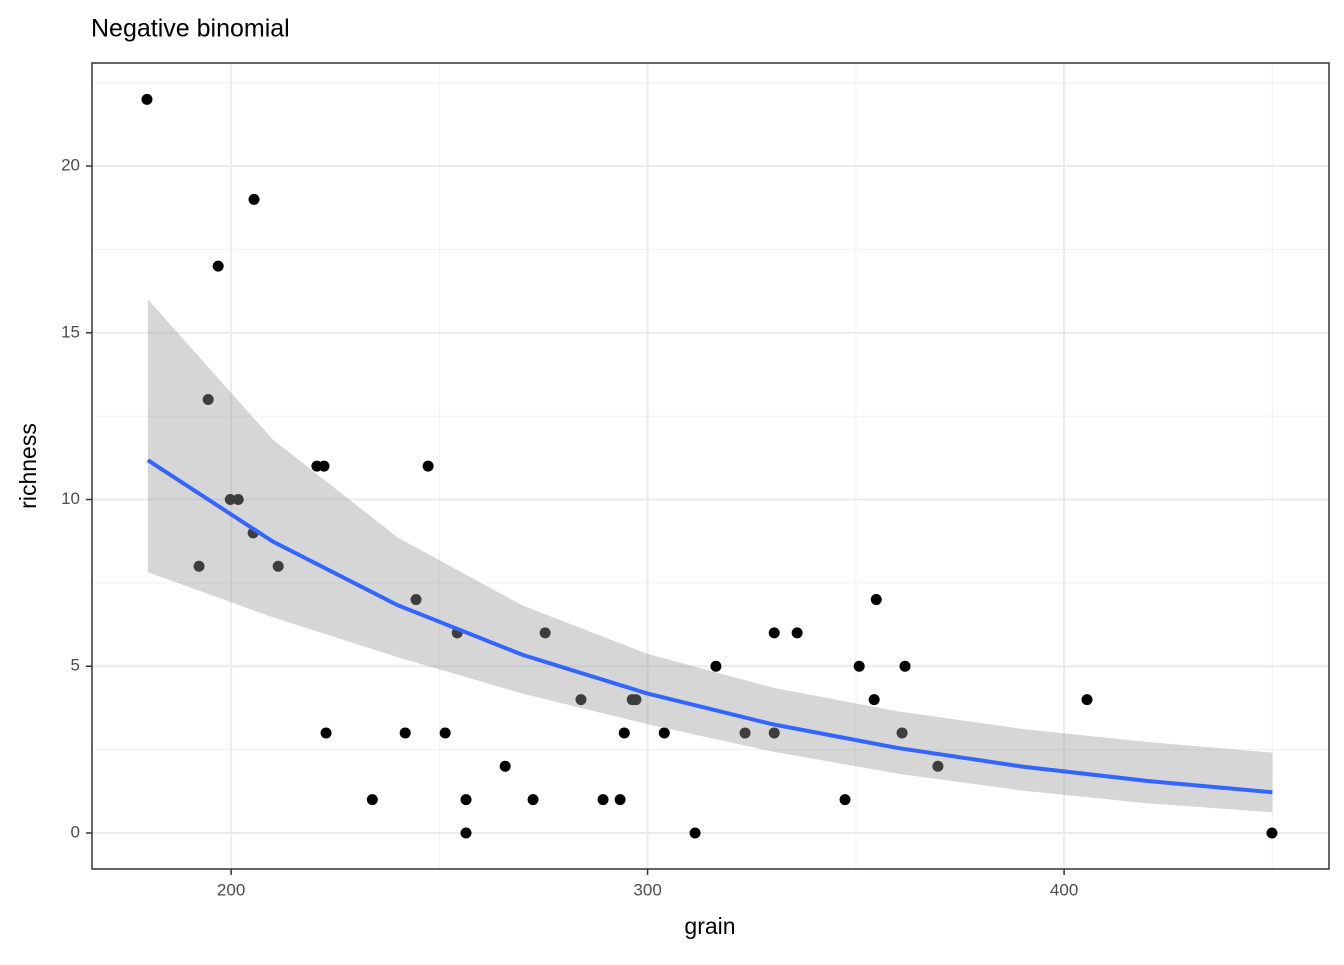 The image size is (1344, 965). Describe the element at coordinates (647, 889) in the screenshot. I see `x-tick-label: 300` at that location.